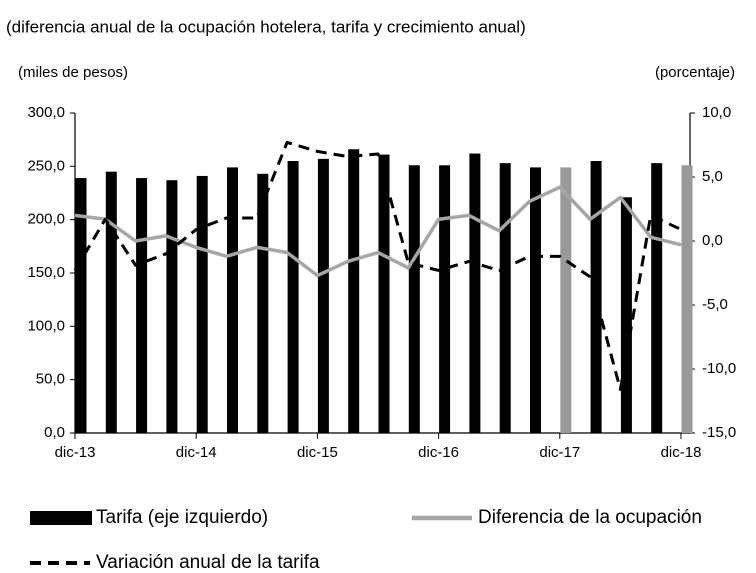 Image resolution: width=756 pixels, height=573 pixels. I want to click on y-axis-label: (miles de pesos), so click(73, 72).